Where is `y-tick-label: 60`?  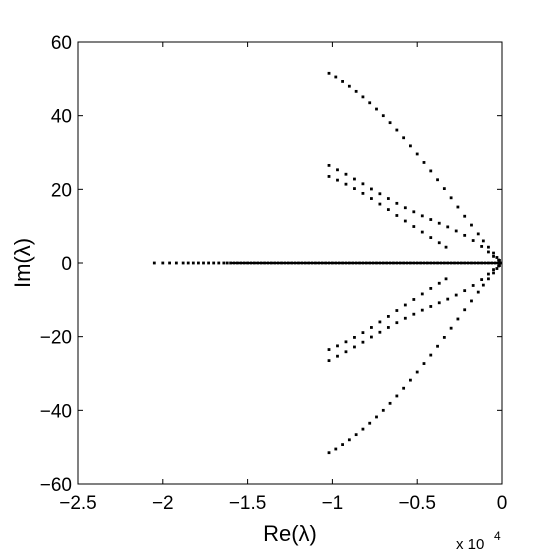
y-tick-label: 60 is located at coordinates (61, 43).